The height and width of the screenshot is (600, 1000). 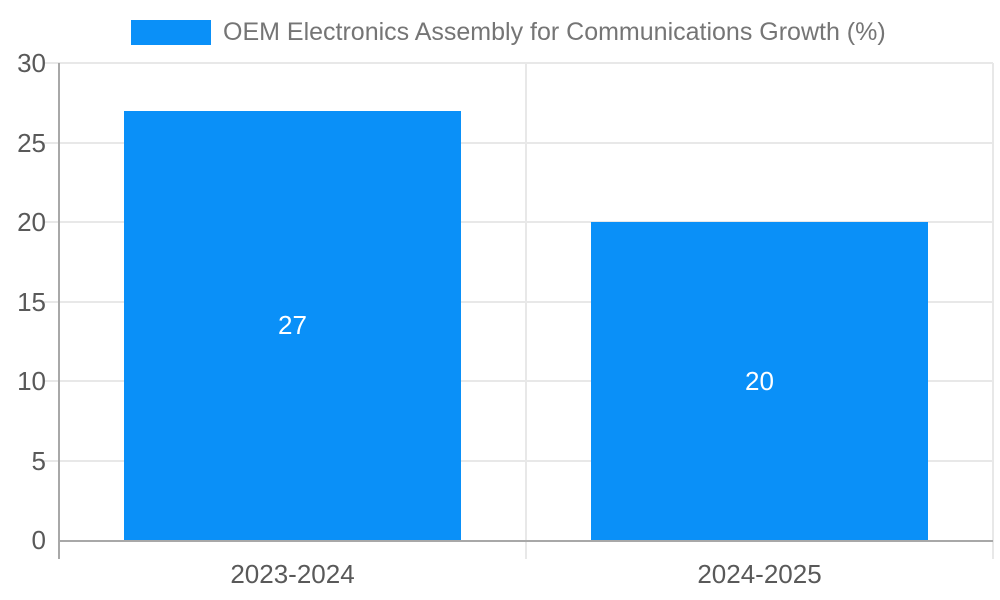 I want to click on x-axis-category-label: 2024-2025, so click(x=759, y=574).